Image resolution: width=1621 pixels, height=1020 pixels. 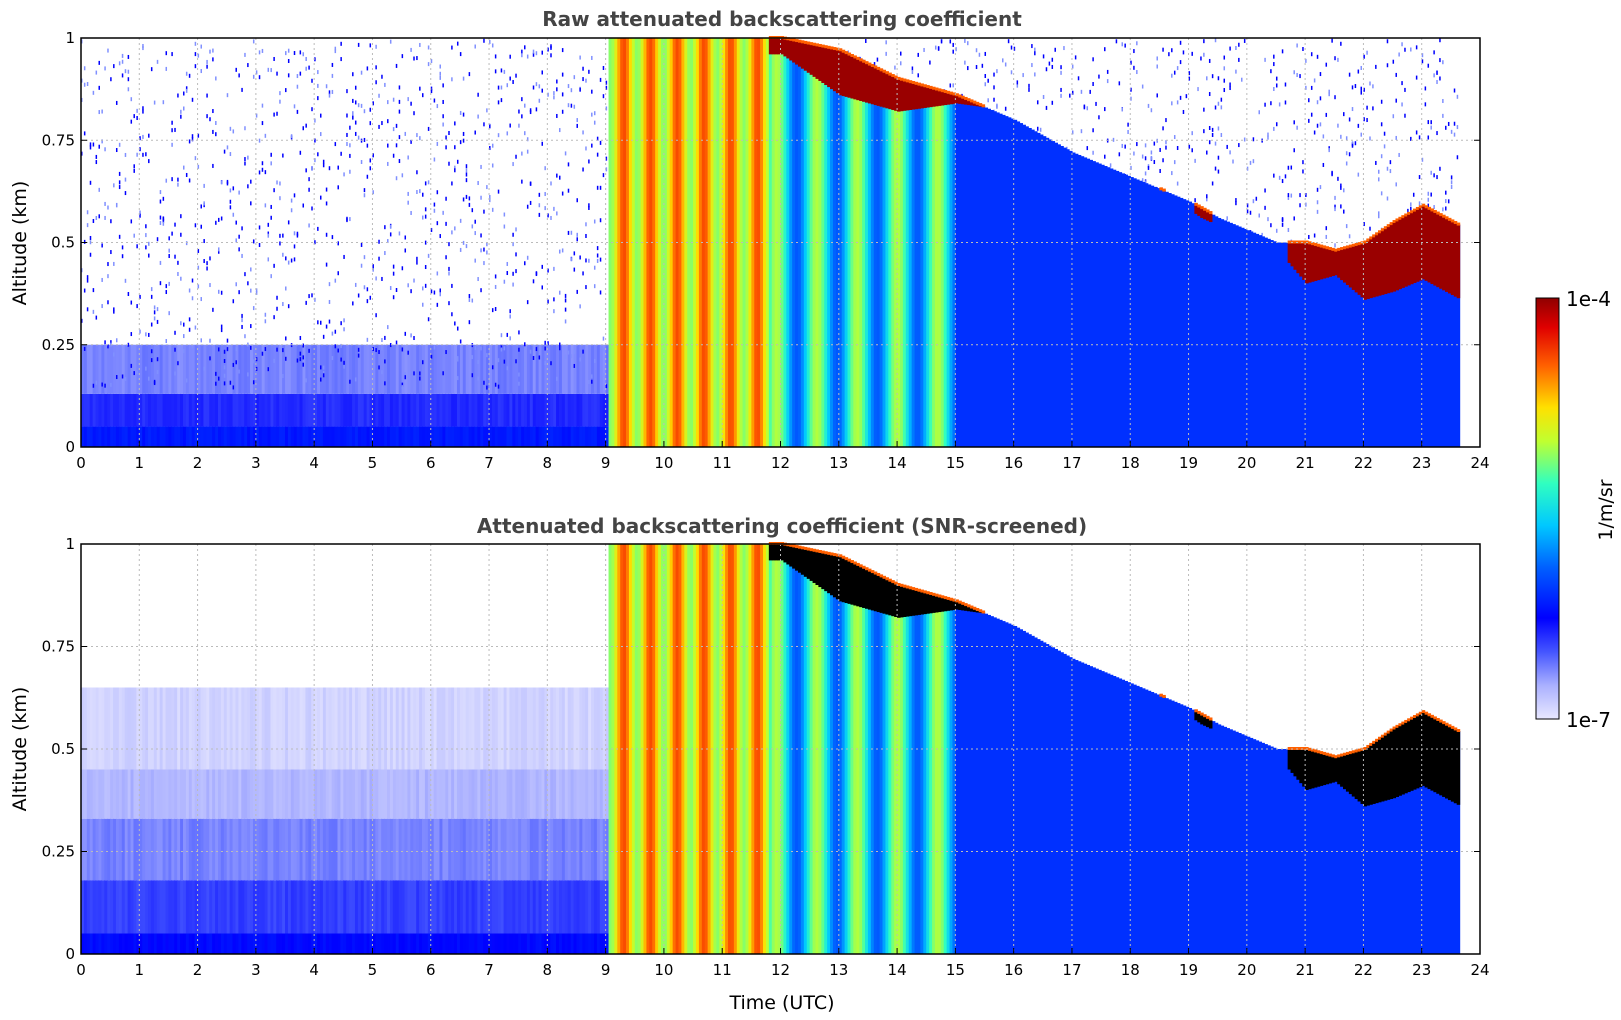 What do you see at coordinates (345, 820) in the screenshot?
I see `low-signal-layers` at bounding box center [345, 820].